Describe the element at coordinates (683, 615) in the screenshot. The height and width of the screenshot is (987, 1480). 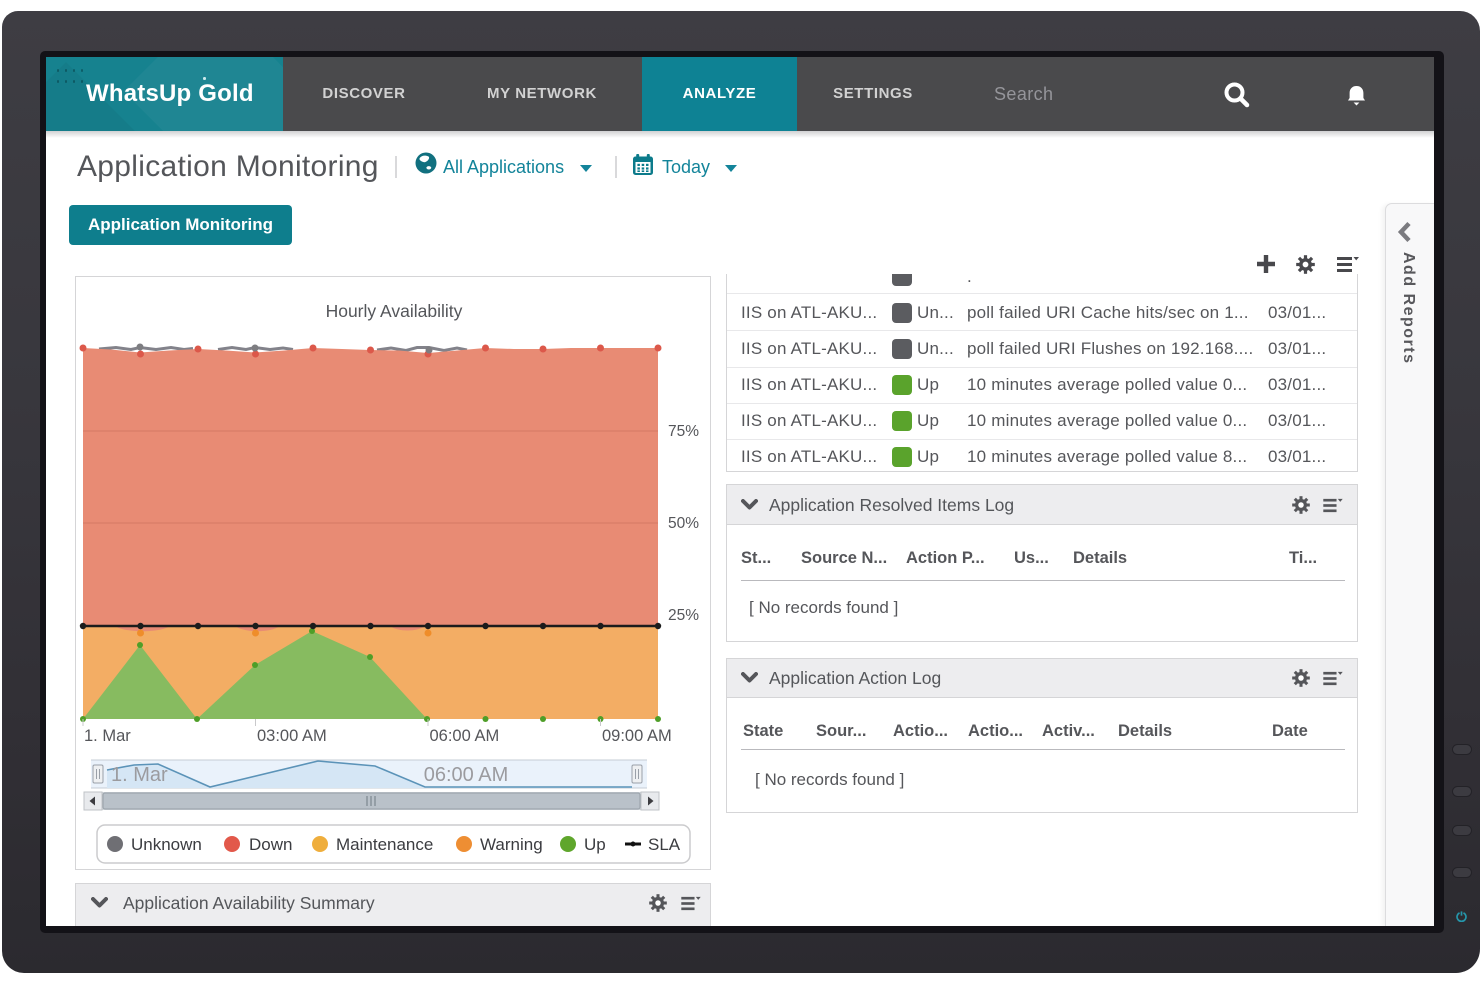
I see `svg-text: 25%` at that location.